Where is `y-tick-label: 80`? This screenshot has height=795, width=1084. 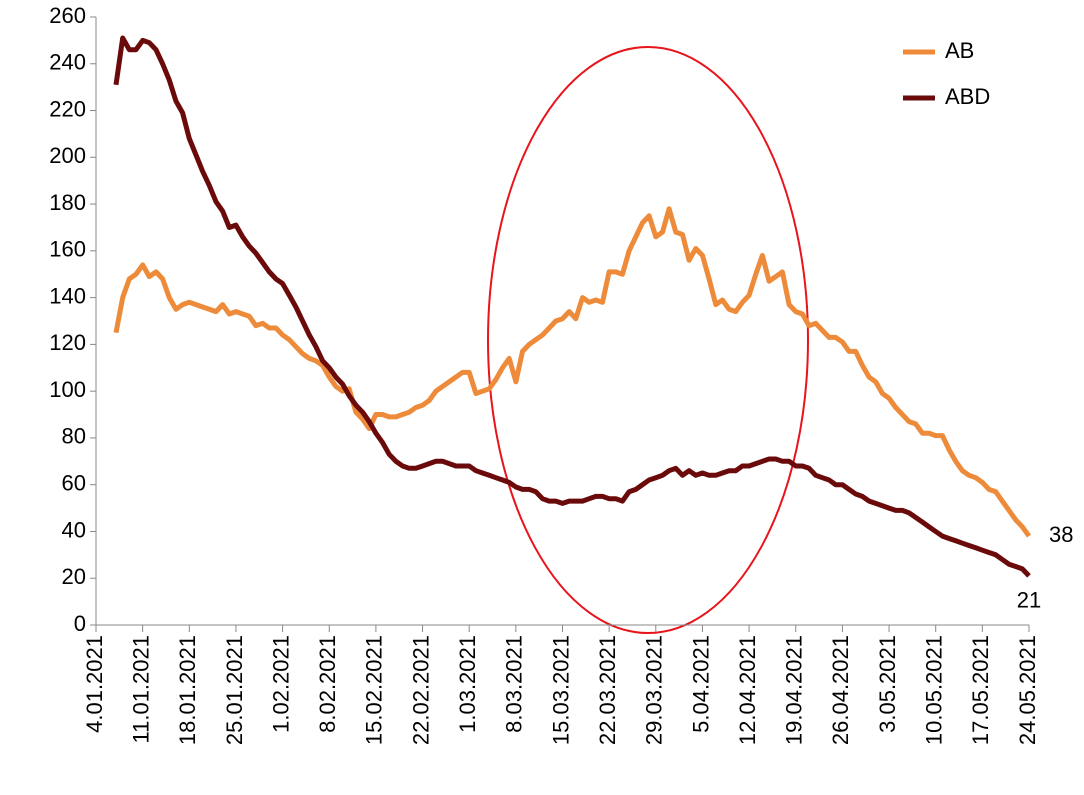
y-tick-label: 80 is located at coordinates (74, 436).